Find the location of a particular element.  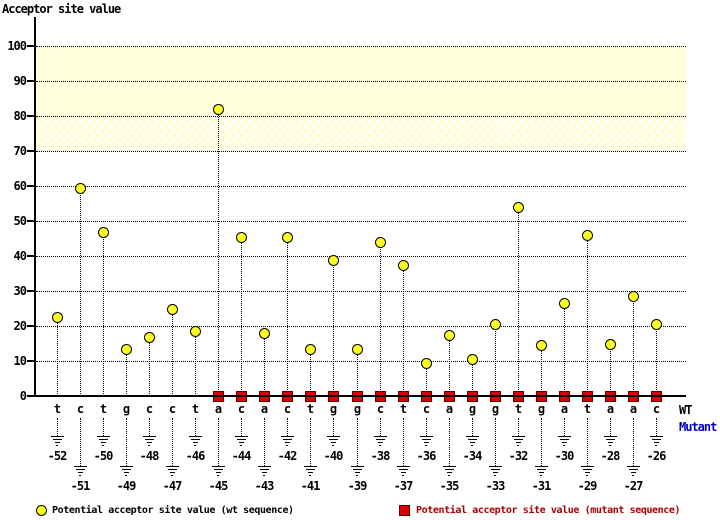

y-tick-label: 20 is located at coordinates (20, 326).